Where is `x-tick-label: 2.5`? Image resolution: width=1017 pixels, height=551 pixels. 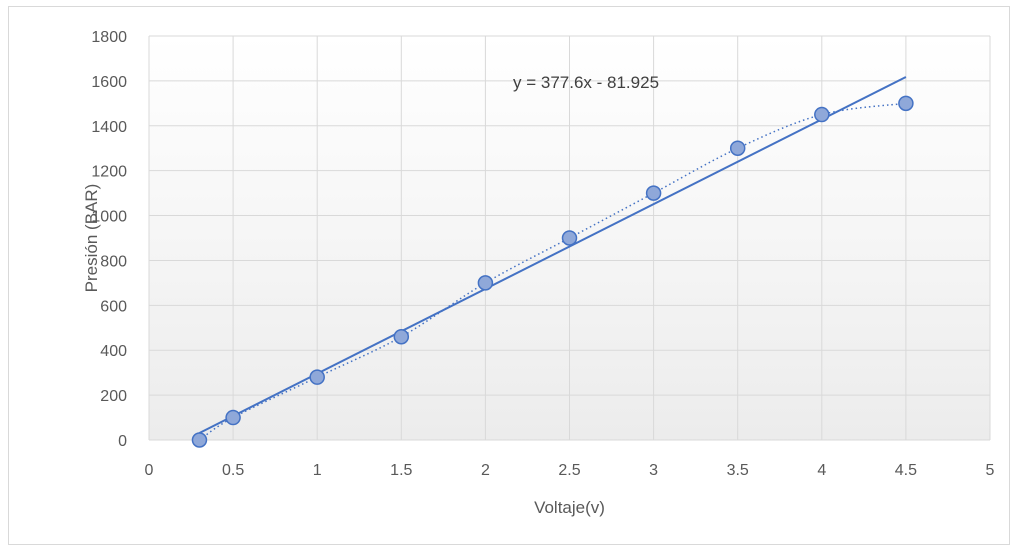 x-tick-label: 2.5 is located at coordinates (569, 470).